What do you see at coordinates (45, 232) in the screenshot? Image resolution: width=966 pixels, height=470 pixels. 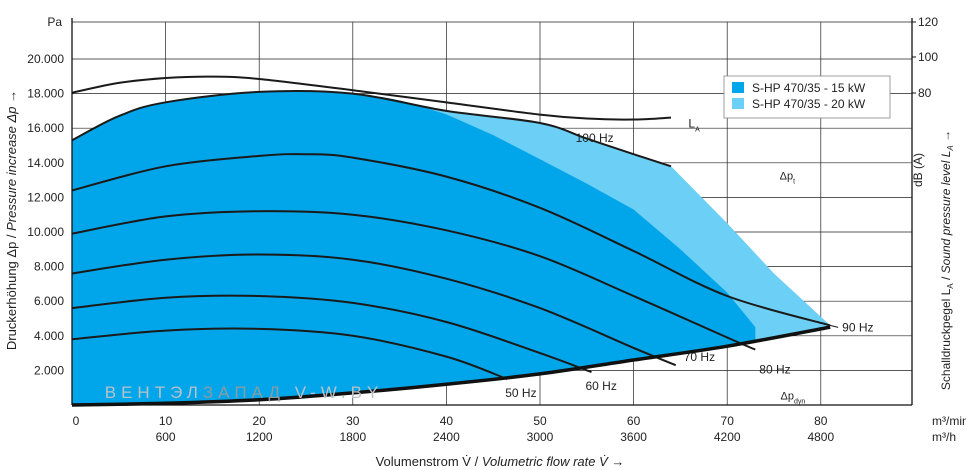 I see `y-tick-label: 10.000` at bounding box center [45, 232].